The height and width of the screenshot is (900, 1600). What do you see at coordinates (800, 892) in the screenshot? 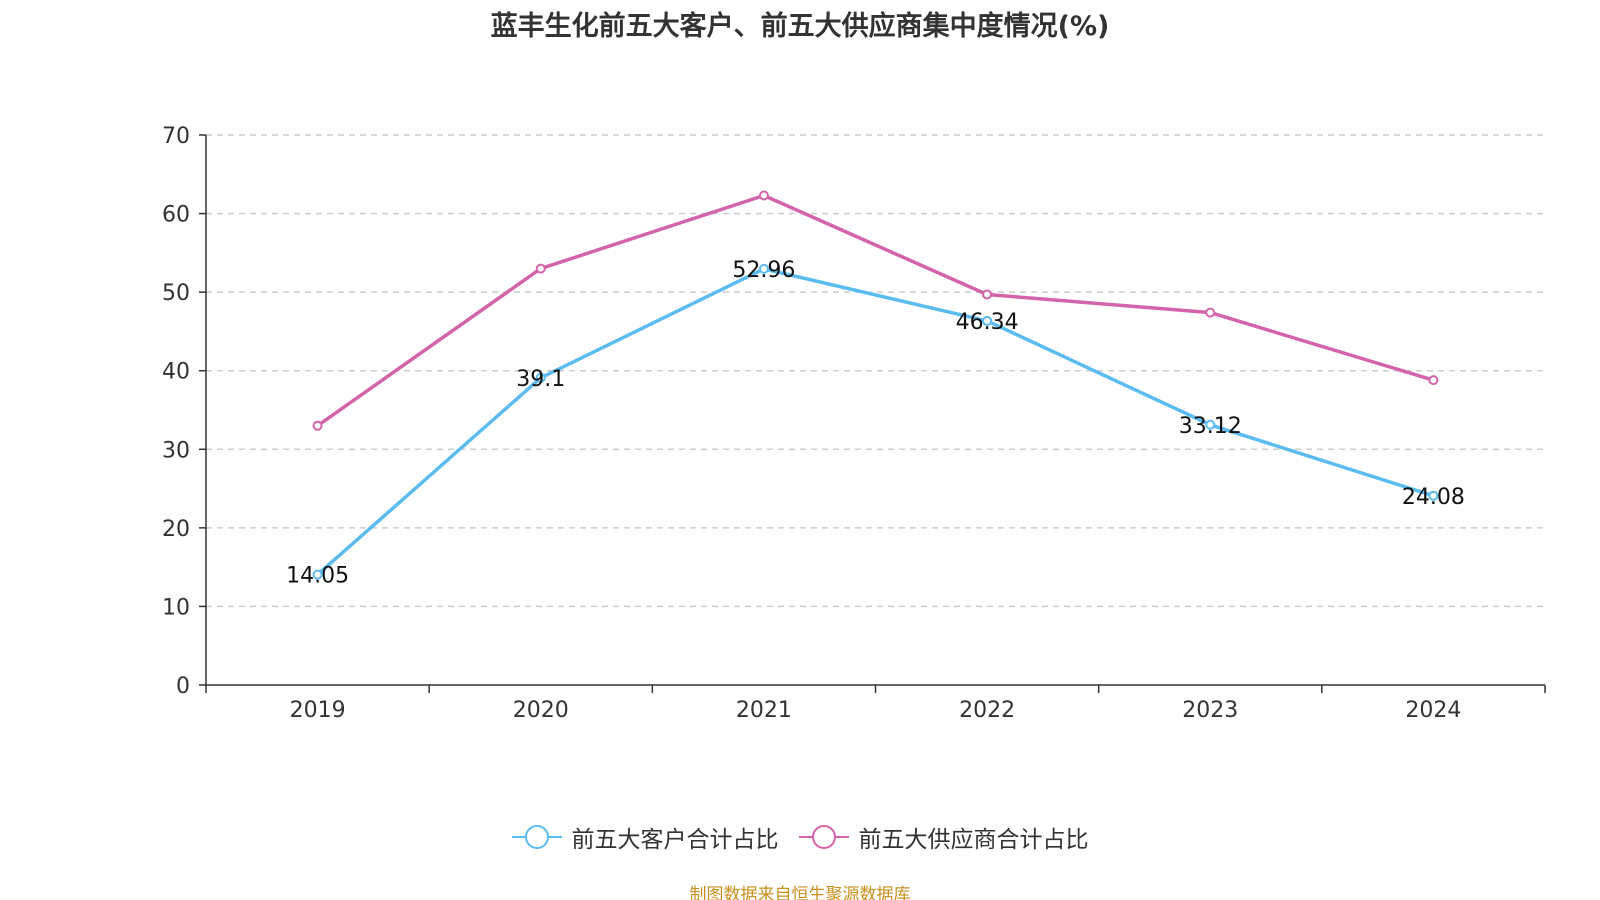
I see `source-note: 制图数据来自恒生聚源数据库` at bounding box center [800, 892].